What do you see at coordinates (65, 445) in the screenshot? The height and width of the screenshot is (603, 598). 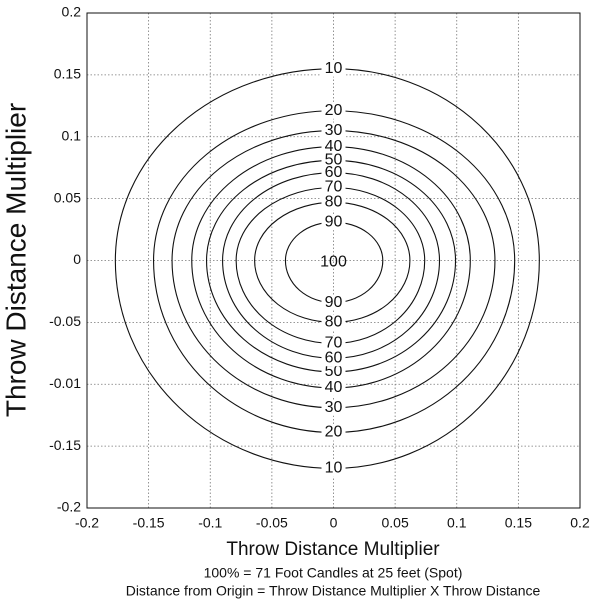 I see `y-tick-label: -0.15` at bounding box center [65, 445].